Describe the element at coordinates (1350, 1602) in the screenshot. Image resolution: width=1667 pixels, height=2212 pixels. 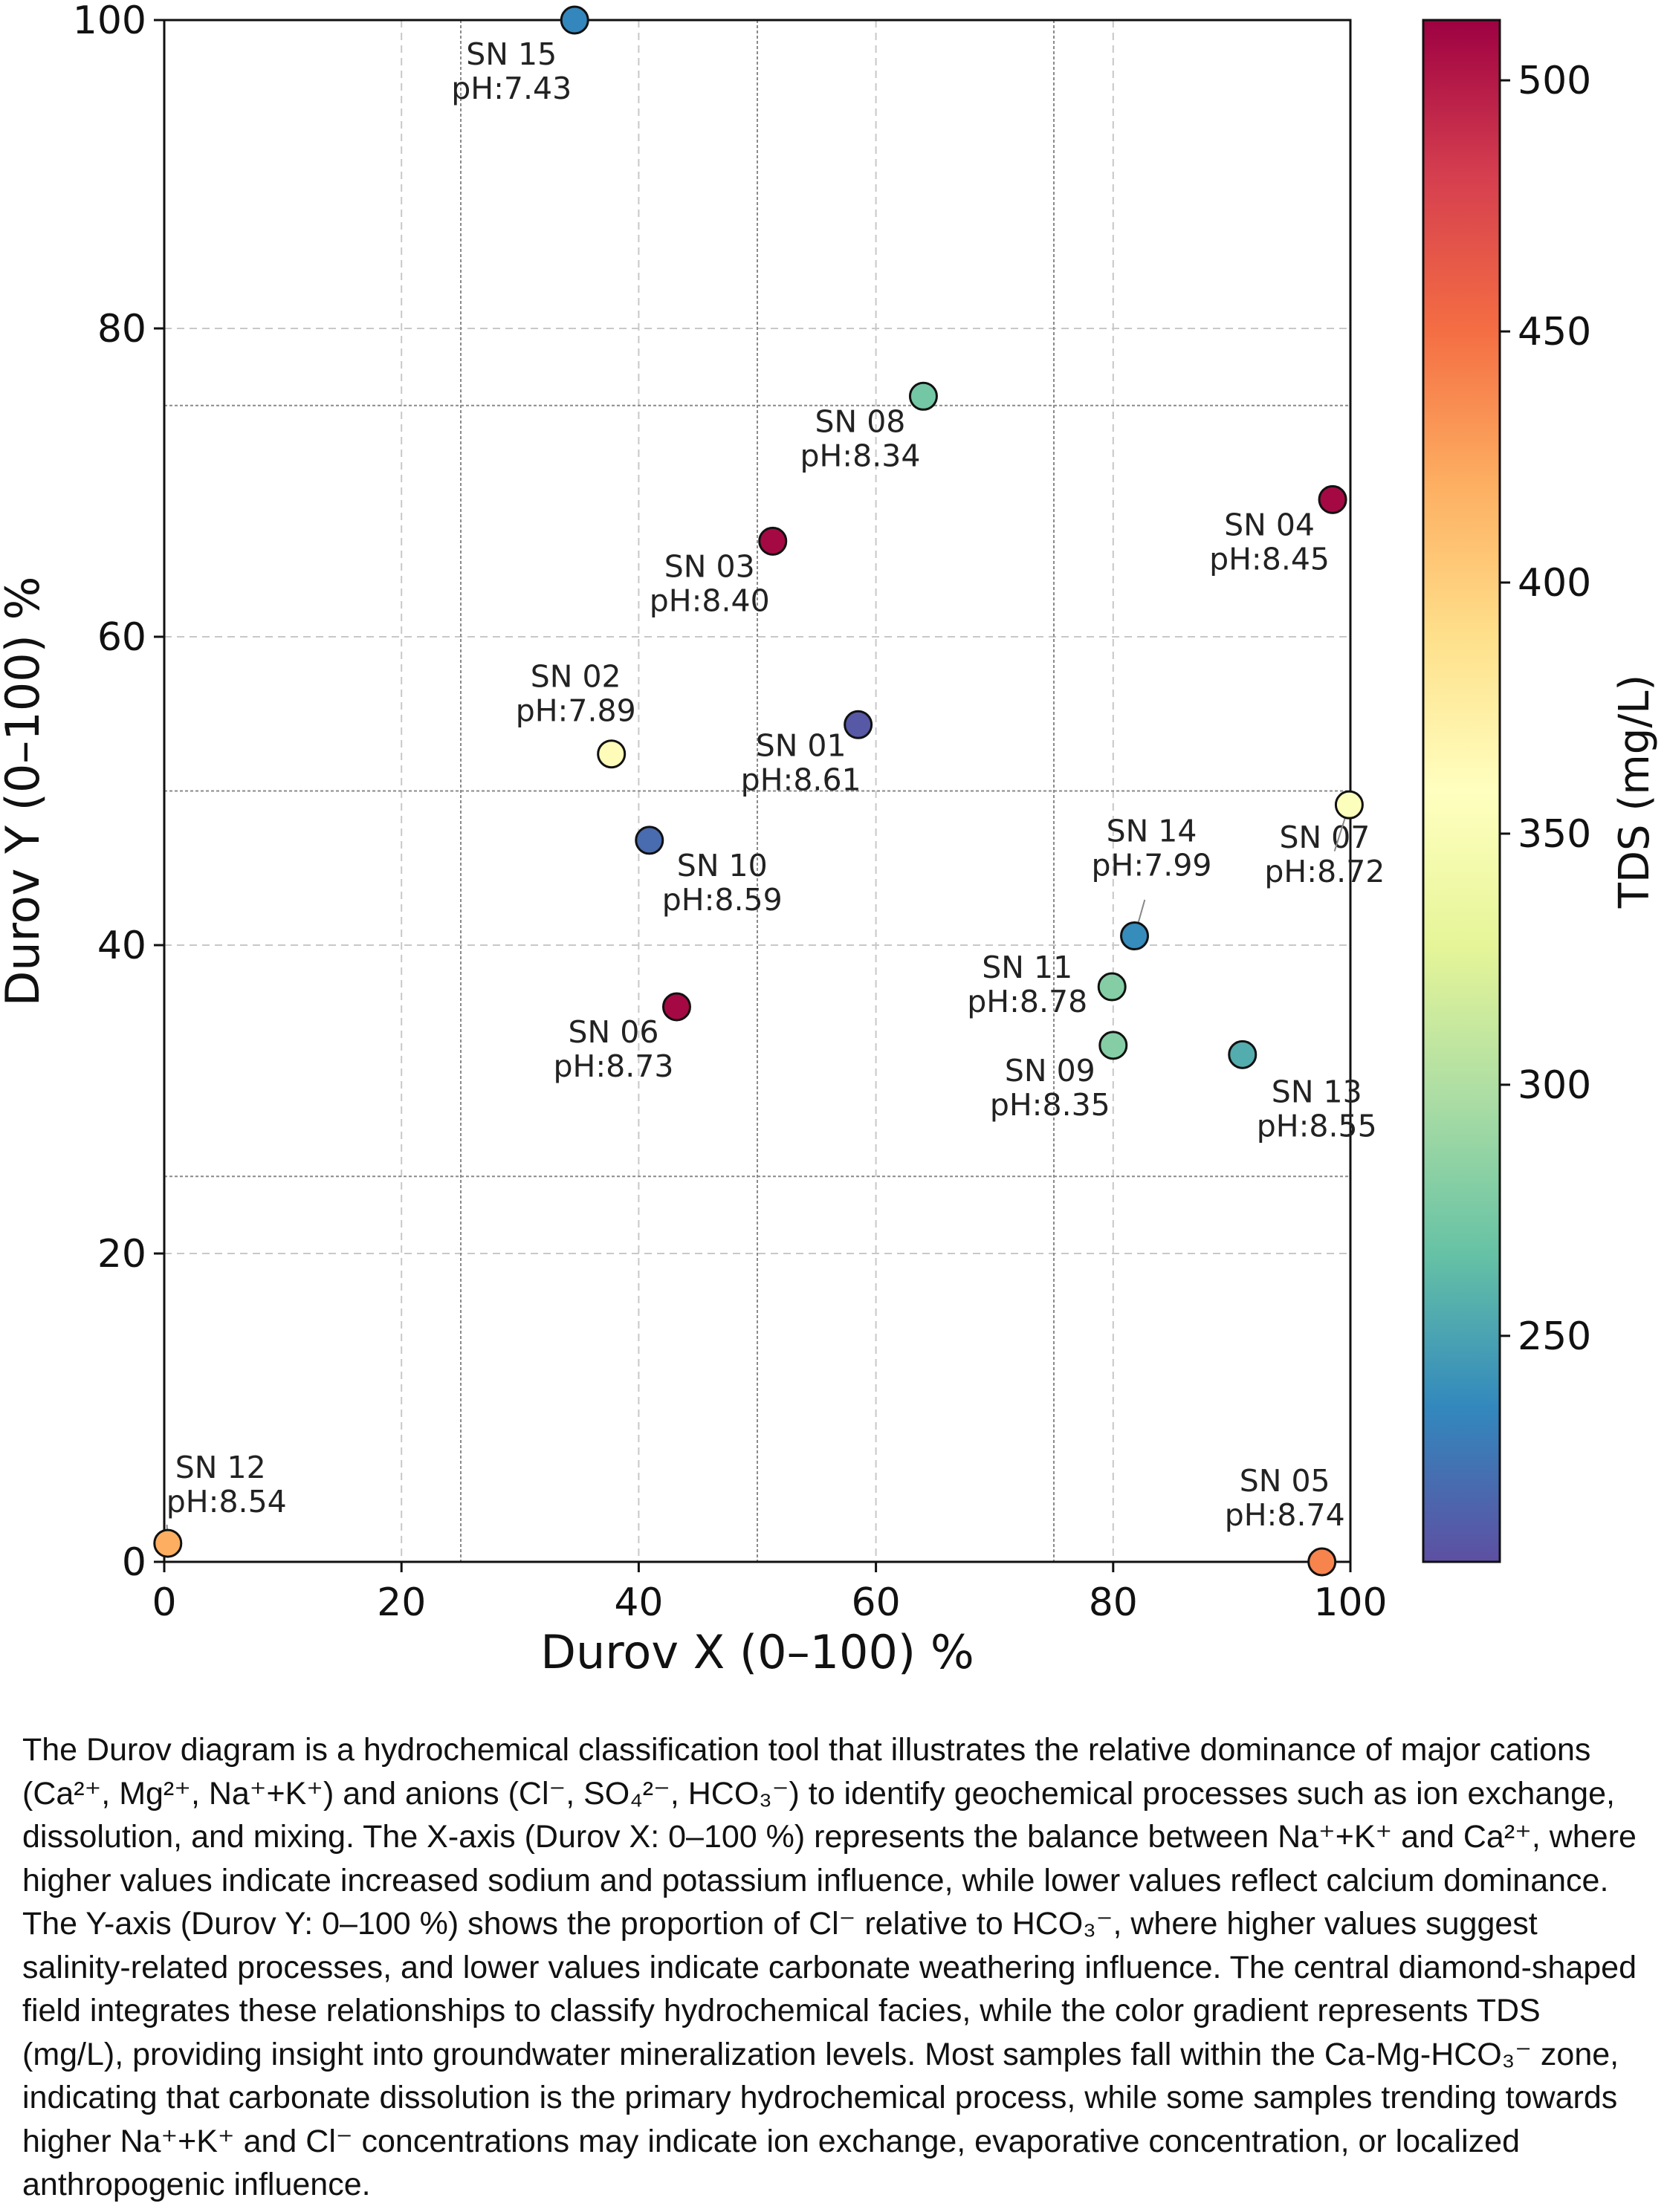
I see `x-tick-label: 100` at that location.